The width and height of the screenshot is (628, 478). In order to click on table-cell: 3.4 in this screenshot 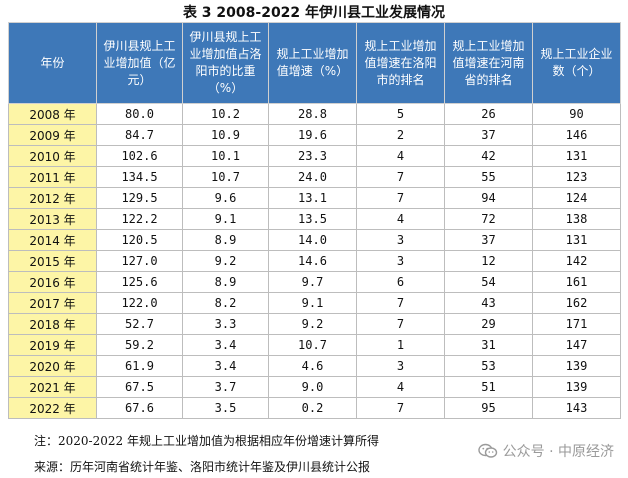, I will do `click(225, 345)`.